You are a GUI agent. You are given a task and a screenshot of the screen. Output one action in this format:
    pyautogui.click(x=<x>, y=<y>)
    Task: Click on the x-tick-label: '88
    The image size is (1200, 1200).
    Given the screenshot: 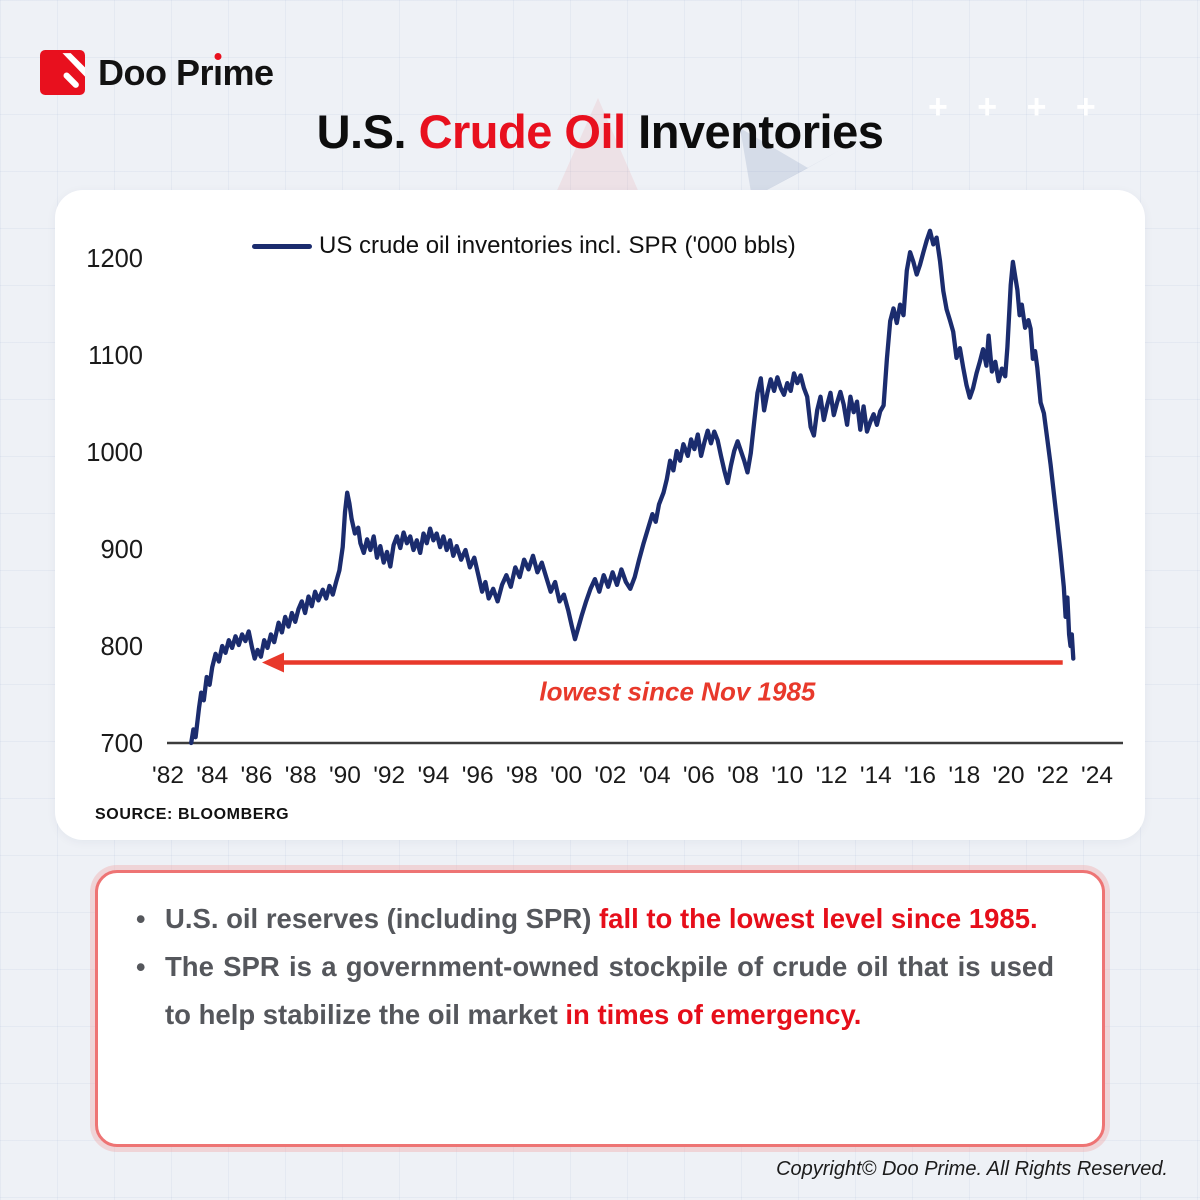 What is the action you would take?
    pyautogui.click(x=301, y=775)
    